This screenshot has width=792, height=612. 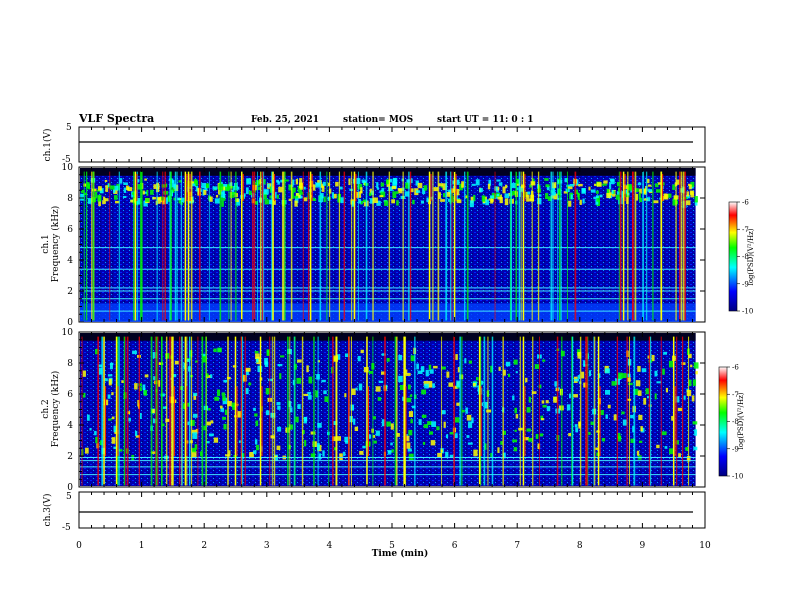 I want to click on x-tick-label: 6, so click(x=455, y=546).